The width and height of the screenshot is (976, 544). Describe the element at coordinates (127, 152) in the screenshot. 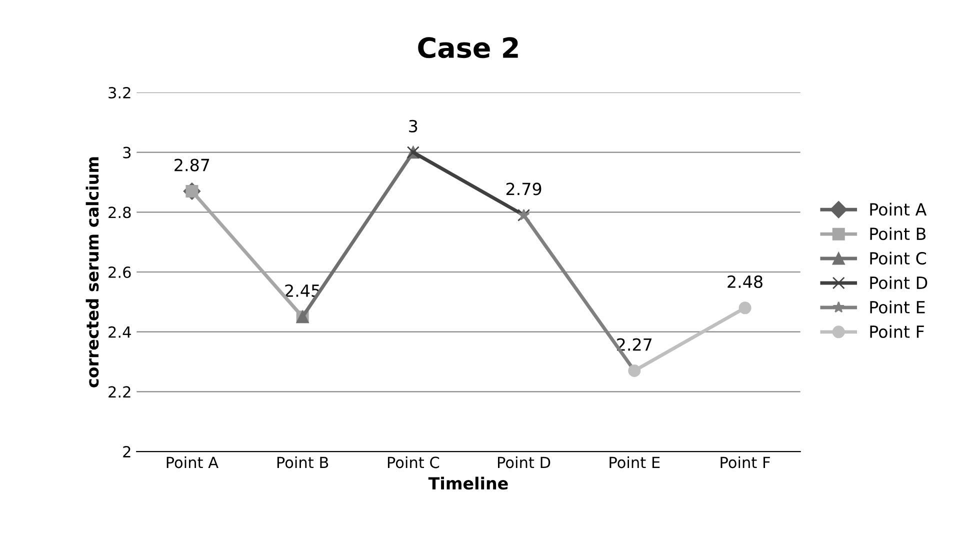

I see `y-tick-label: 3` at that location.